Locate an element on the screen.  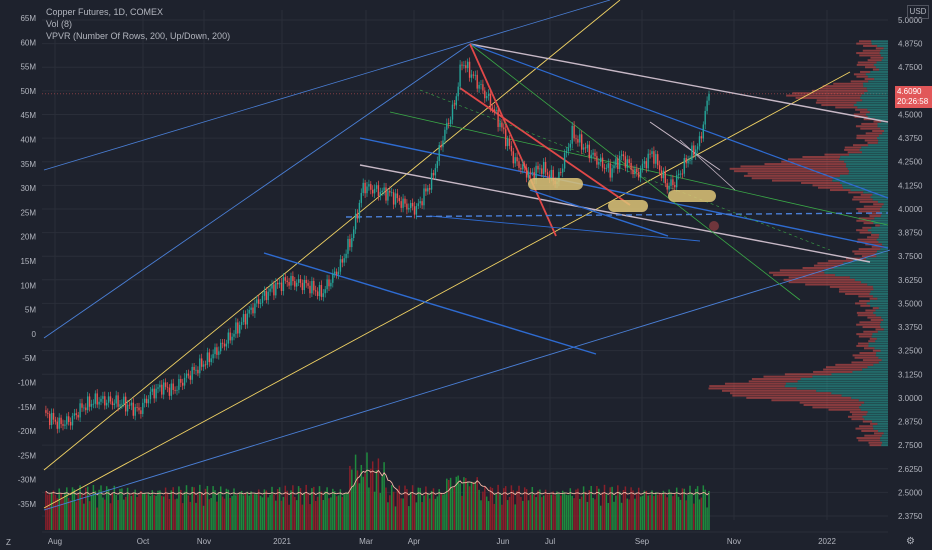
volume-tick-label: -25M is located at coordinates (27, 455).